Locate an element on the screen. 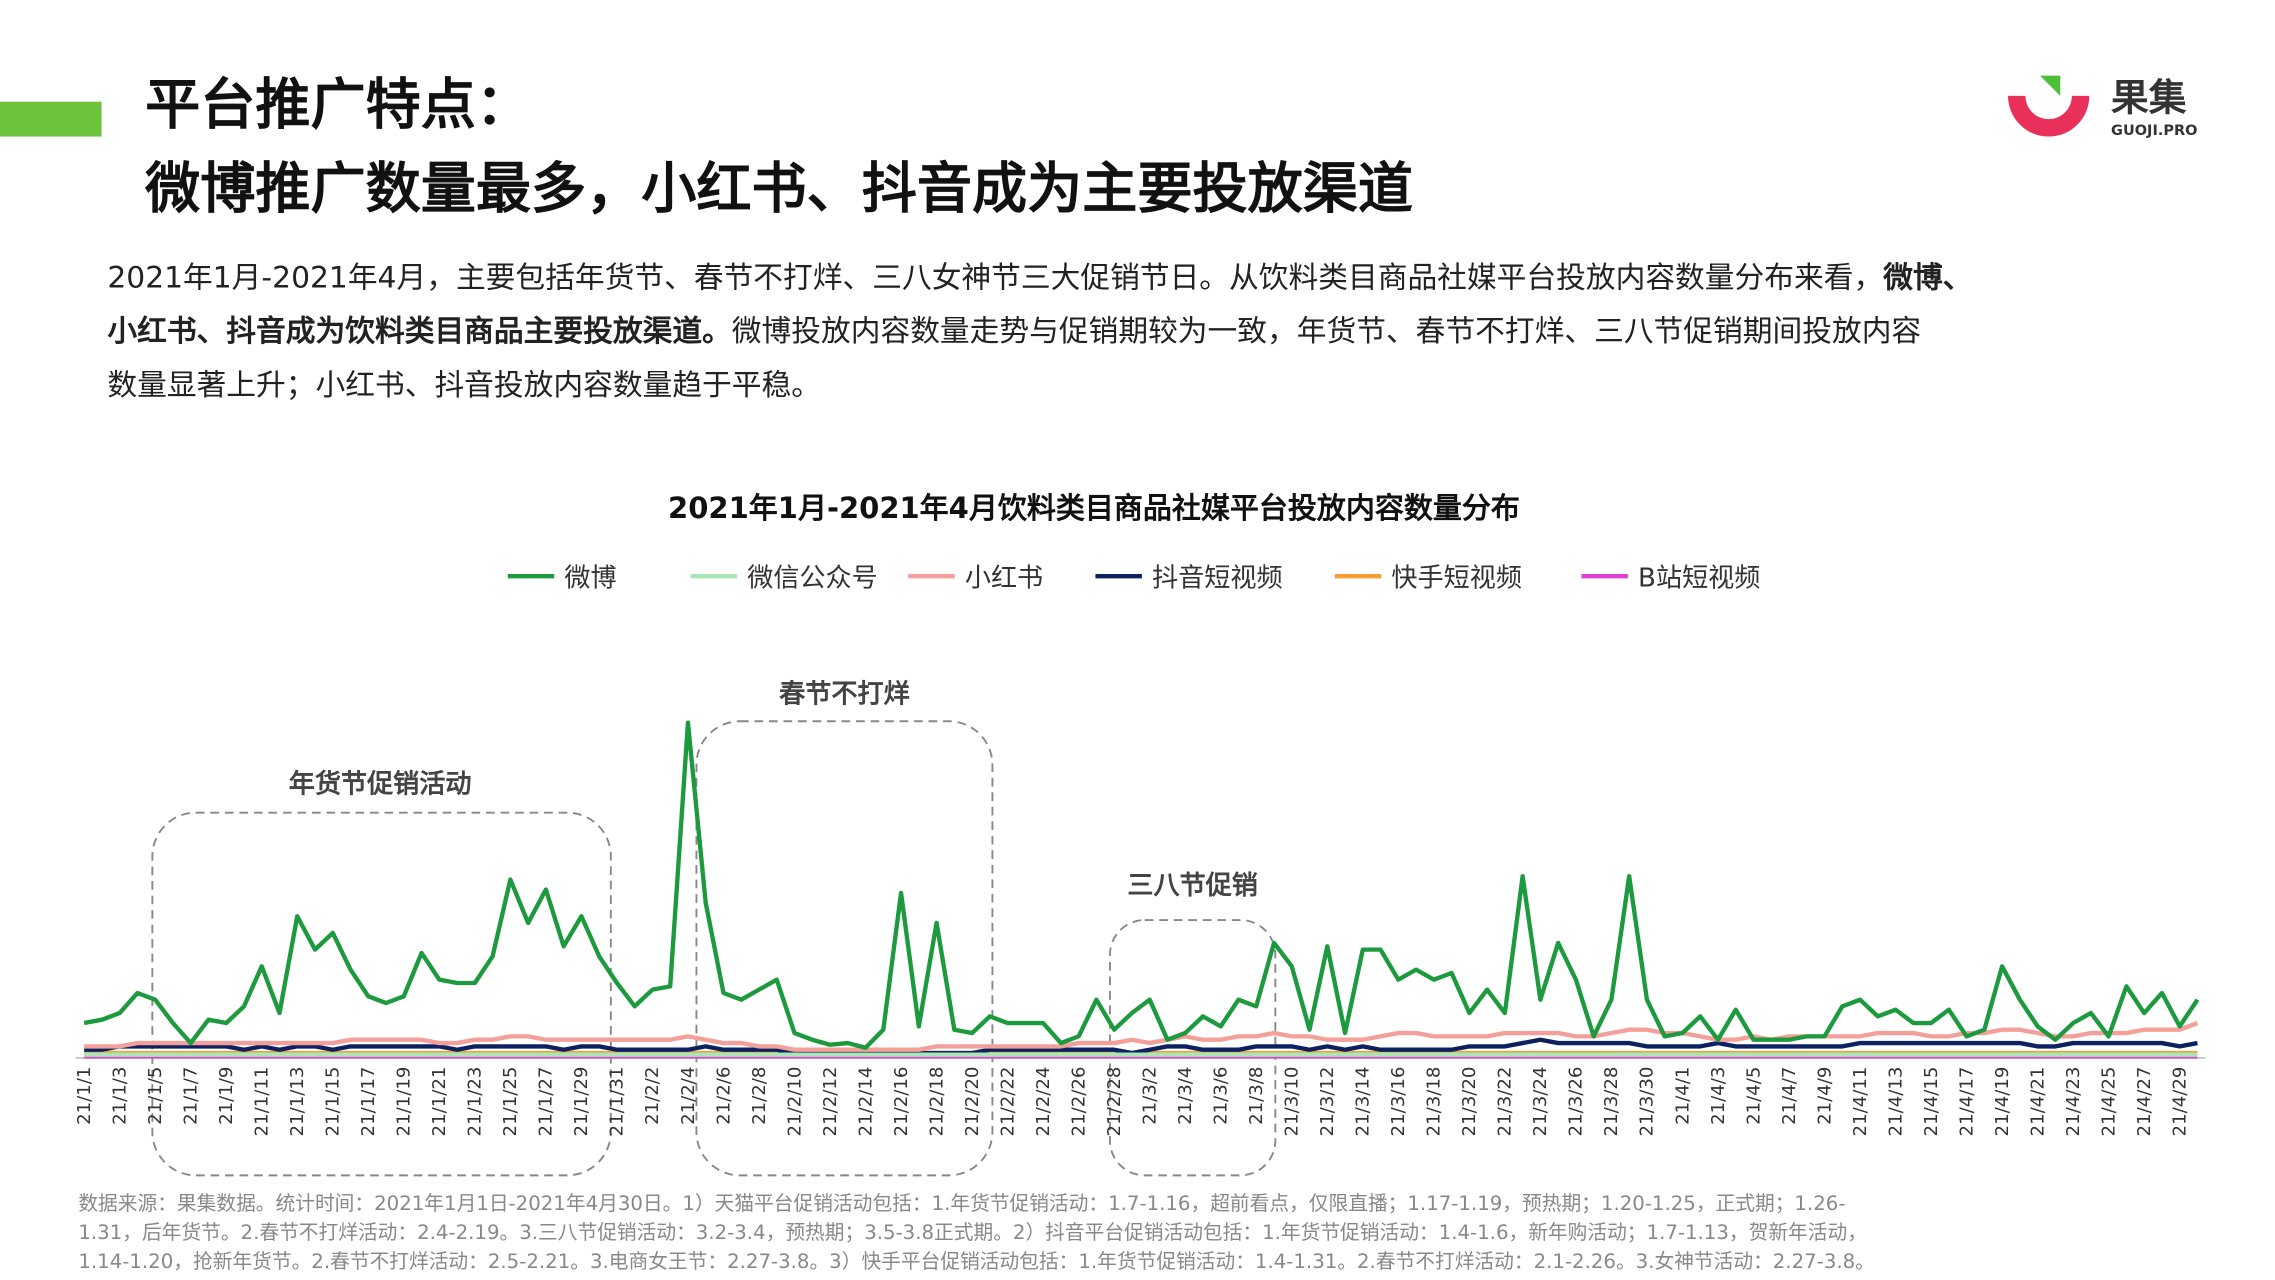  x-tick-label: 21/1/21 is located at coordinates (439, 1102).